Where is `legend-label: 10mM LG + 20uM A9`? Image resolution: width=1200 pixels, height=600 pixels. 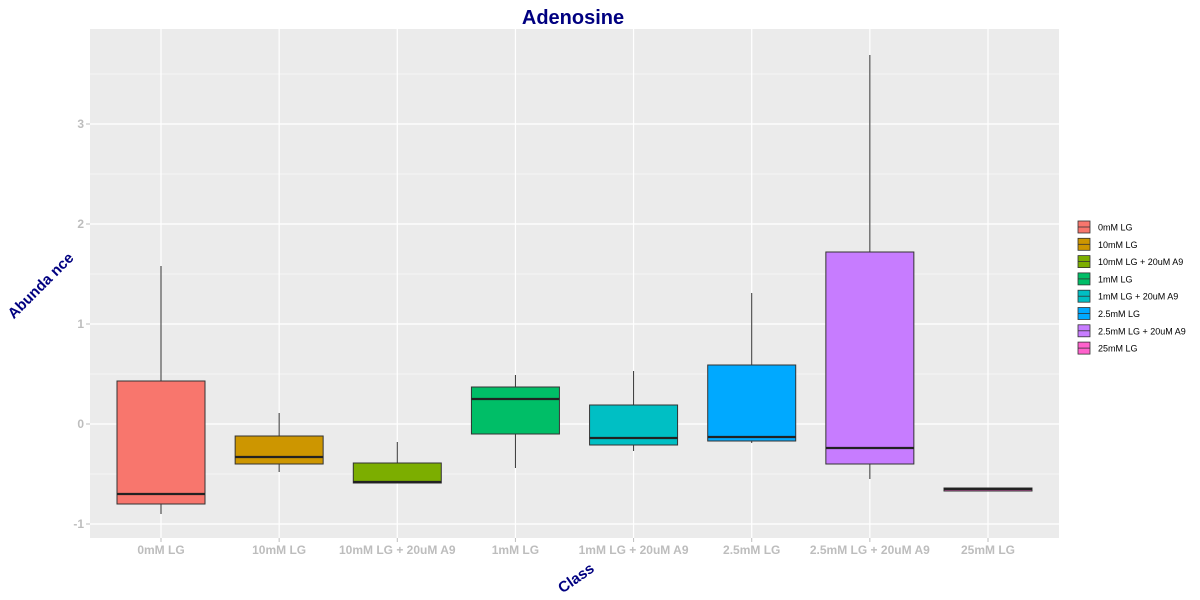
legend-label: 10mM LG + 20uM A9 is located at coordinates (1140, 262).